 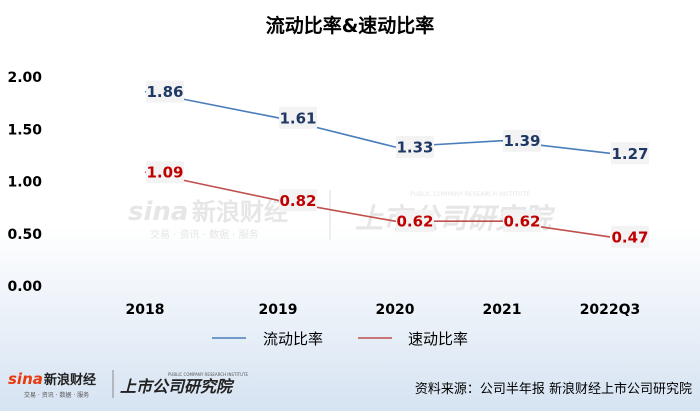 I want to click on footer-tagline: 交易 · 资讯 · 数据 · 服务, so click(x=56, y=395).